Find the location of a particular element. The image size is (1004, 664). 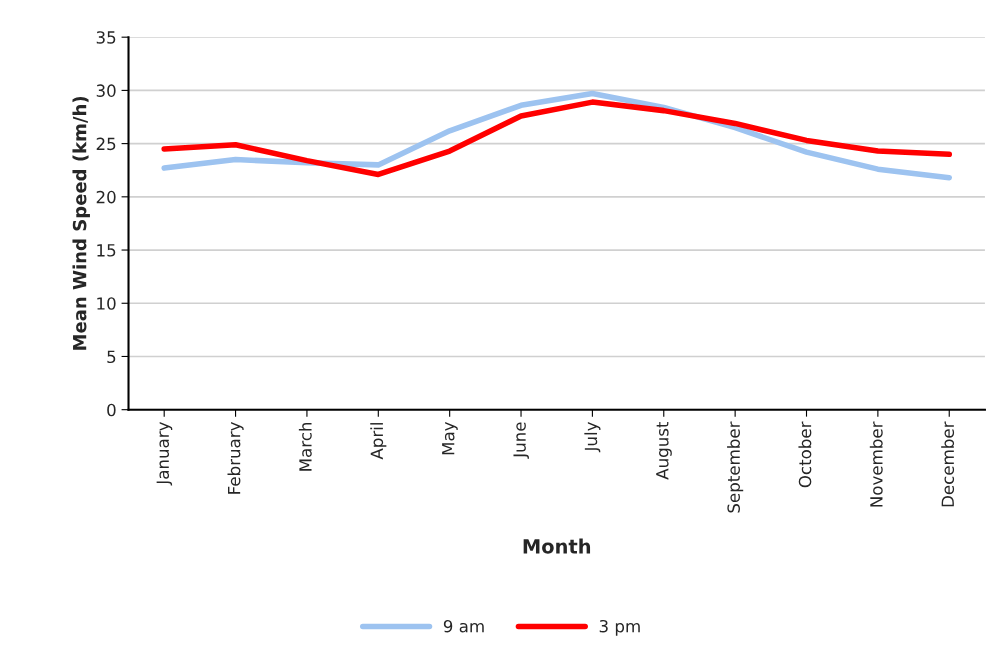

y-tick-label: 25 is located at coordinates (106, 144).